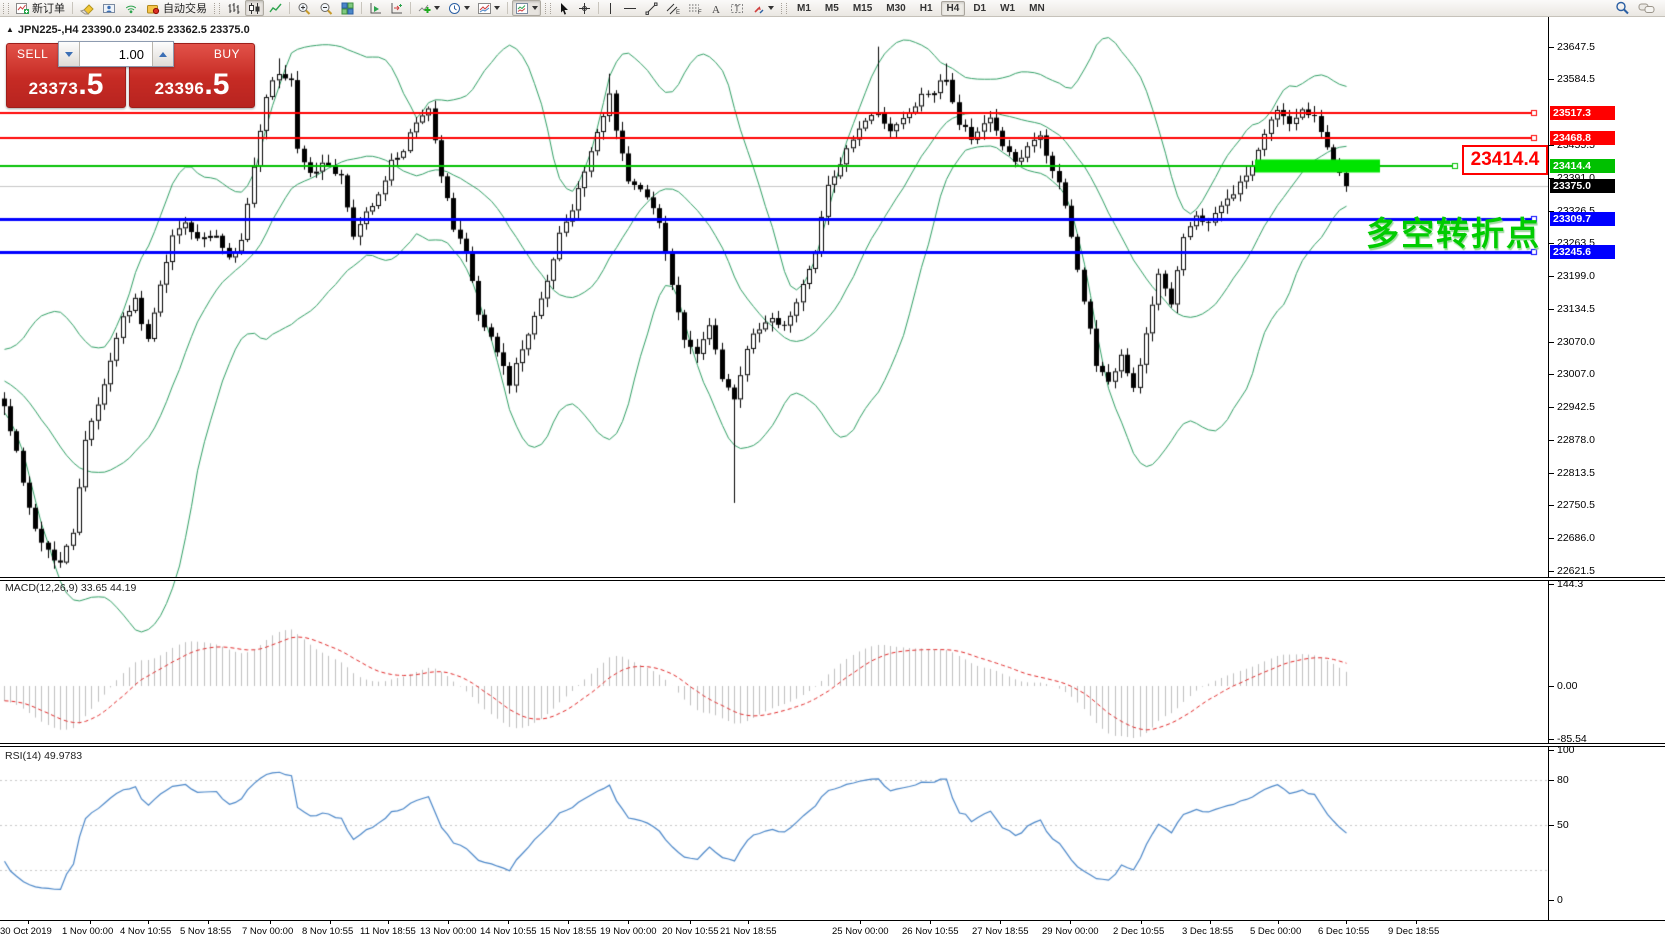 This screenshot has width=1665, height=942. I want to click on line-chart-button, so click(275, 8).